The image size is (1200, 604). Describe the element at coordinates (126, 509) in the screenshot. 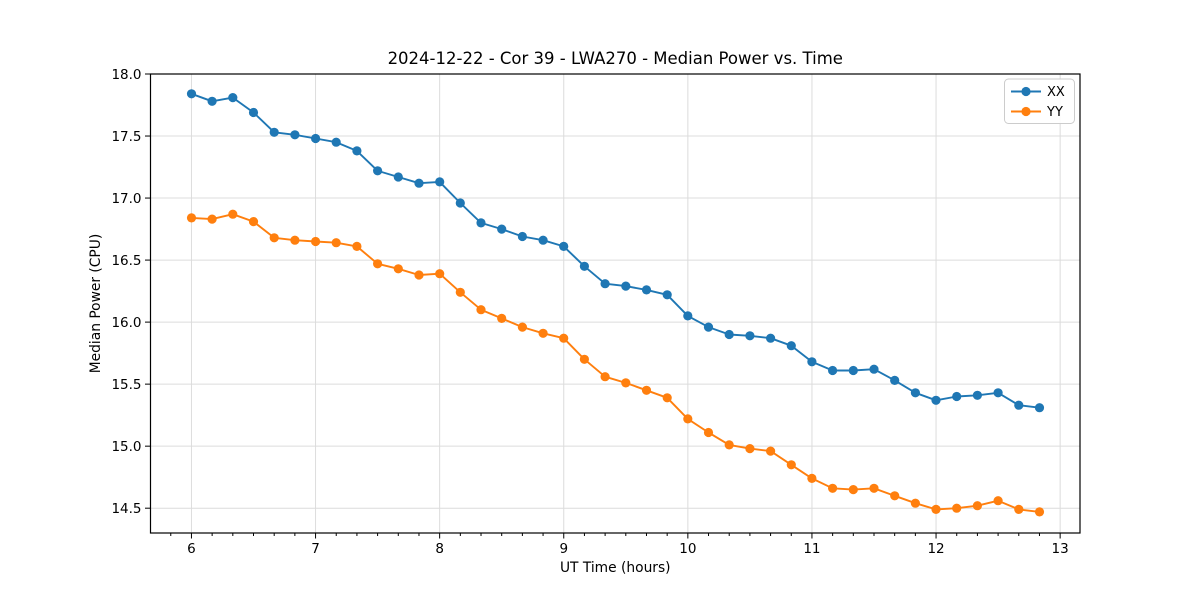

I see `y-tick-label: 14.5` at that location.